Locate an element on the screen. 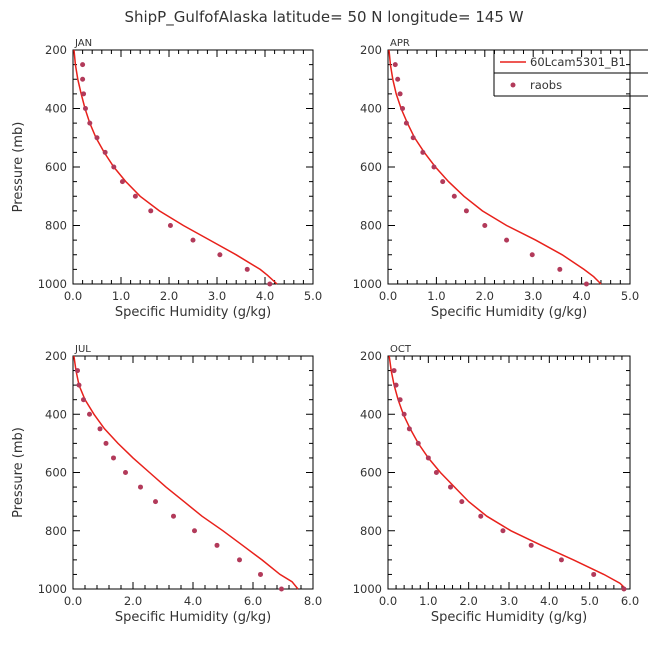  panel-label: JUL is located at coordinates (82, 349).